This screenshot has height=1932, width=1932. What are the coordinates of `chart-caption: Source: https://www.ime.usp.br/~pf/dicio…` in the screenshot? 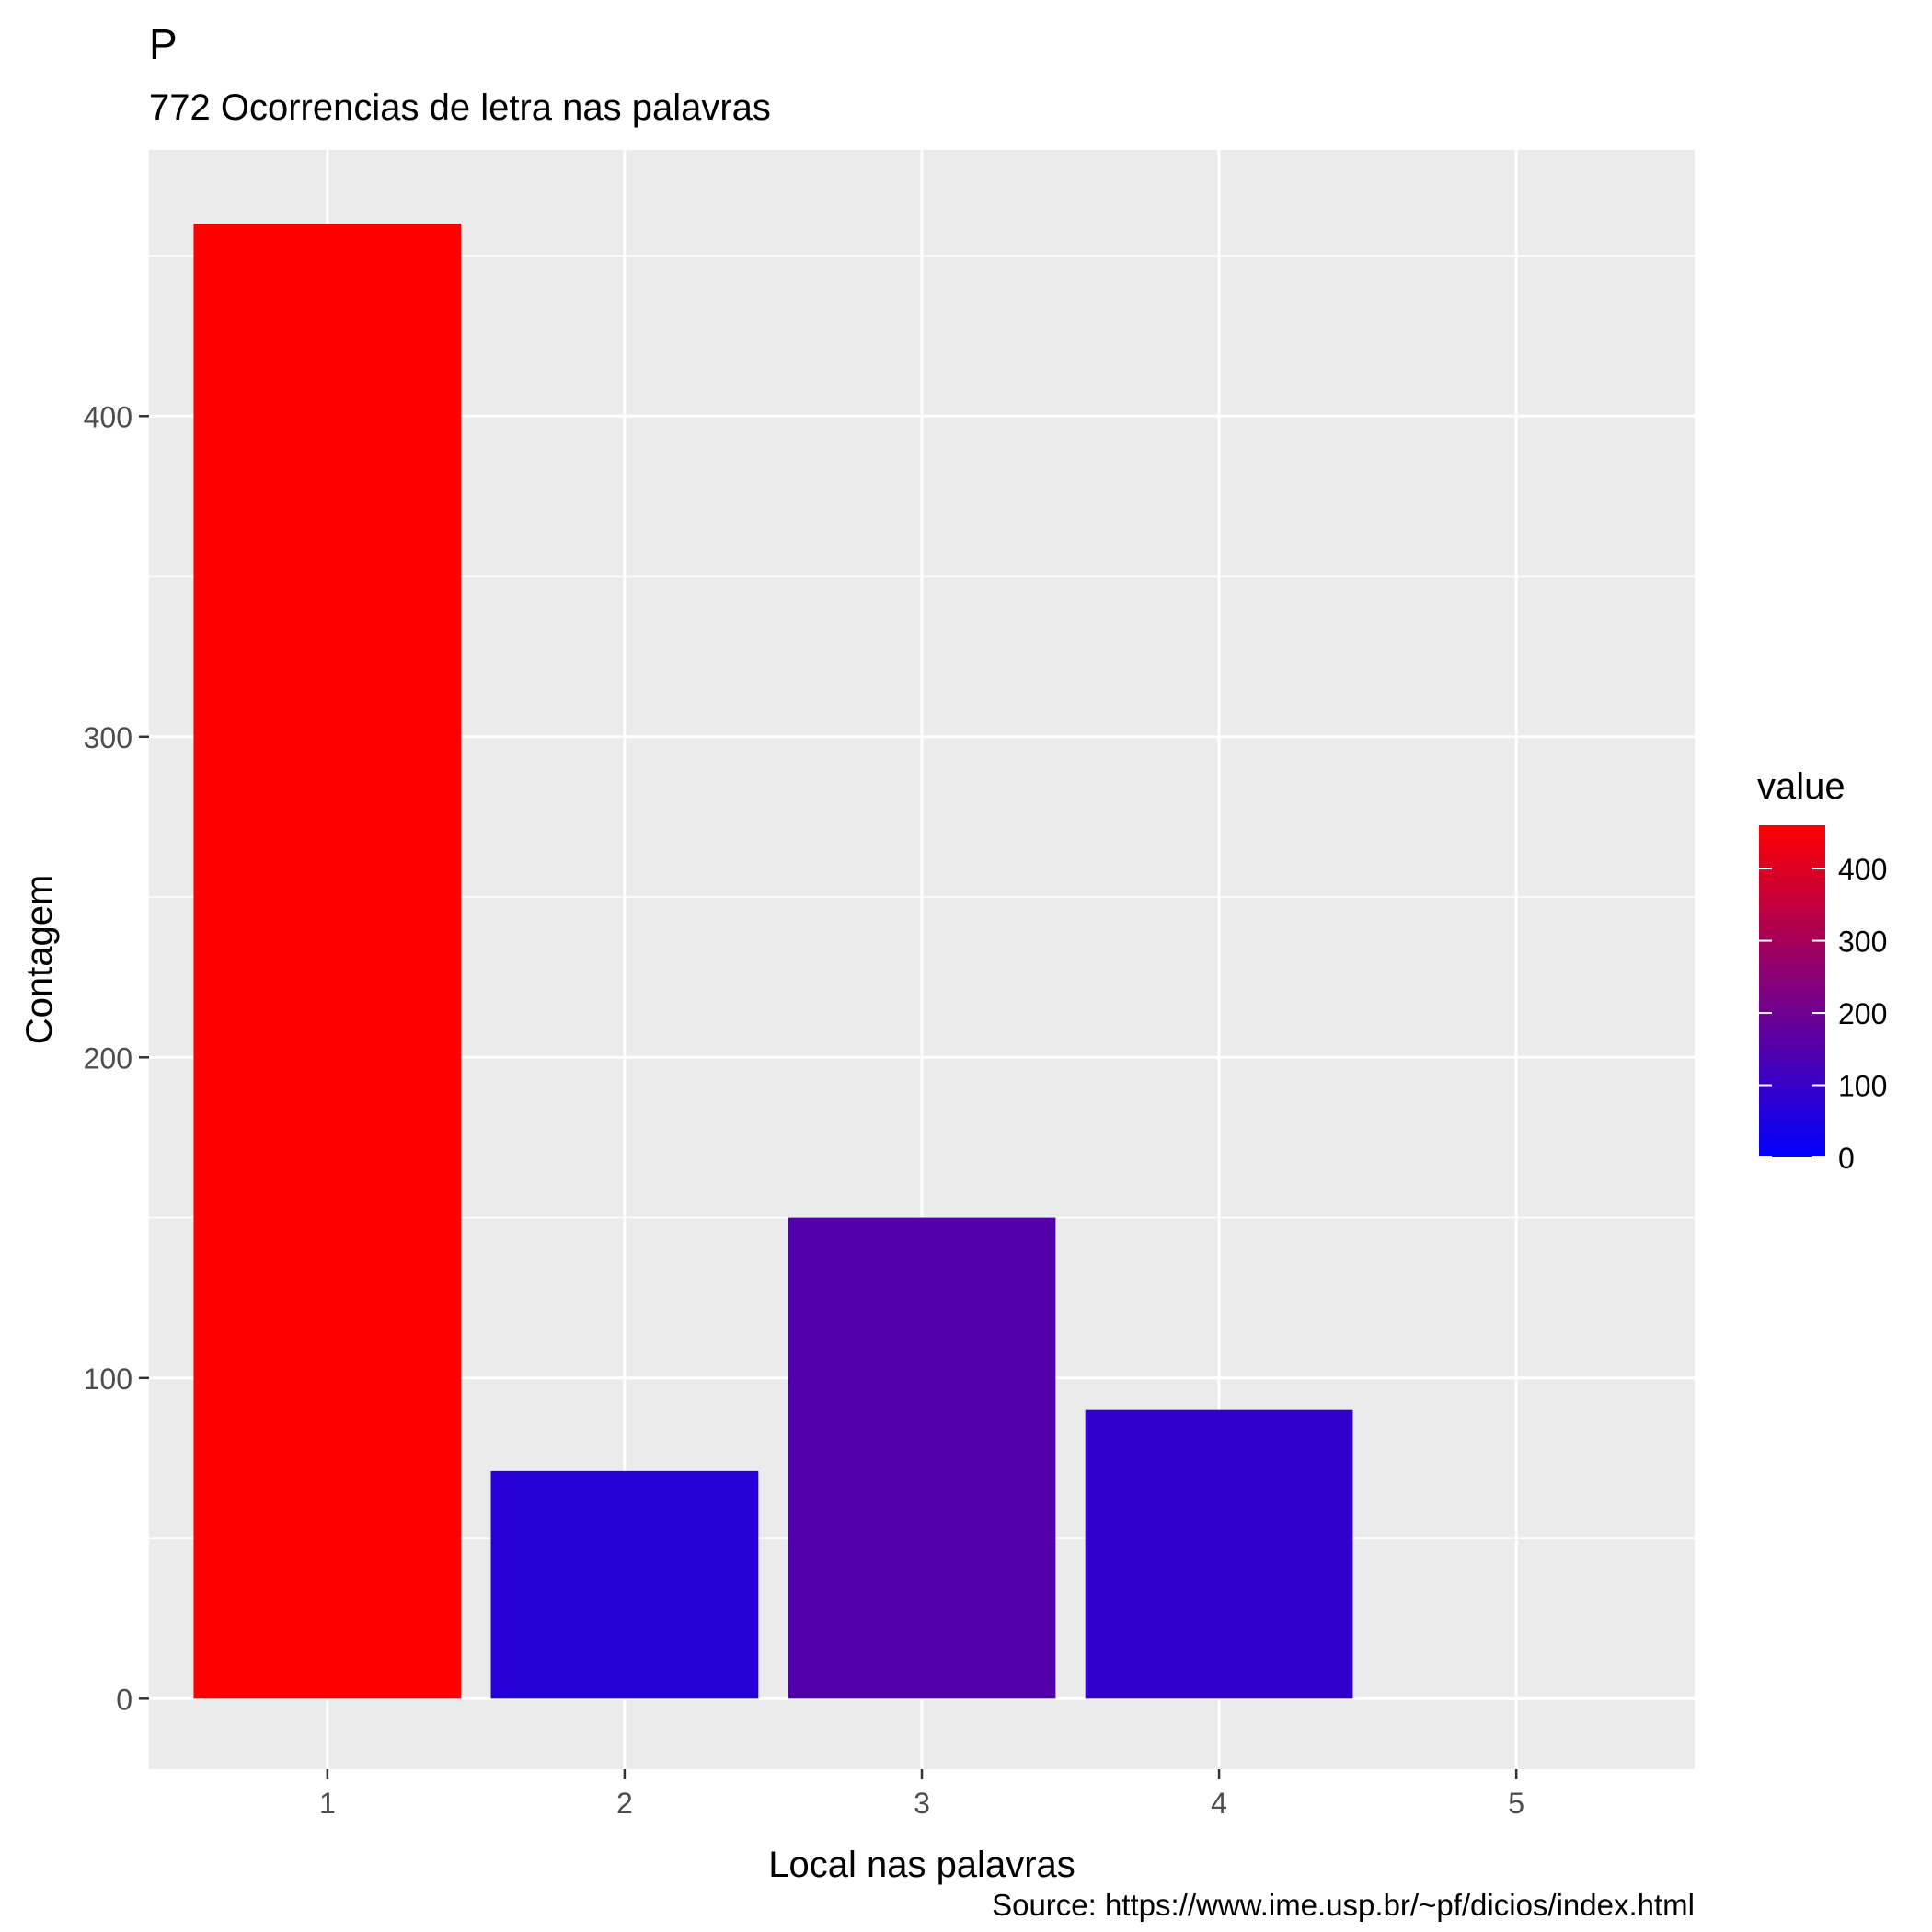 It's located at (1343, 1905).